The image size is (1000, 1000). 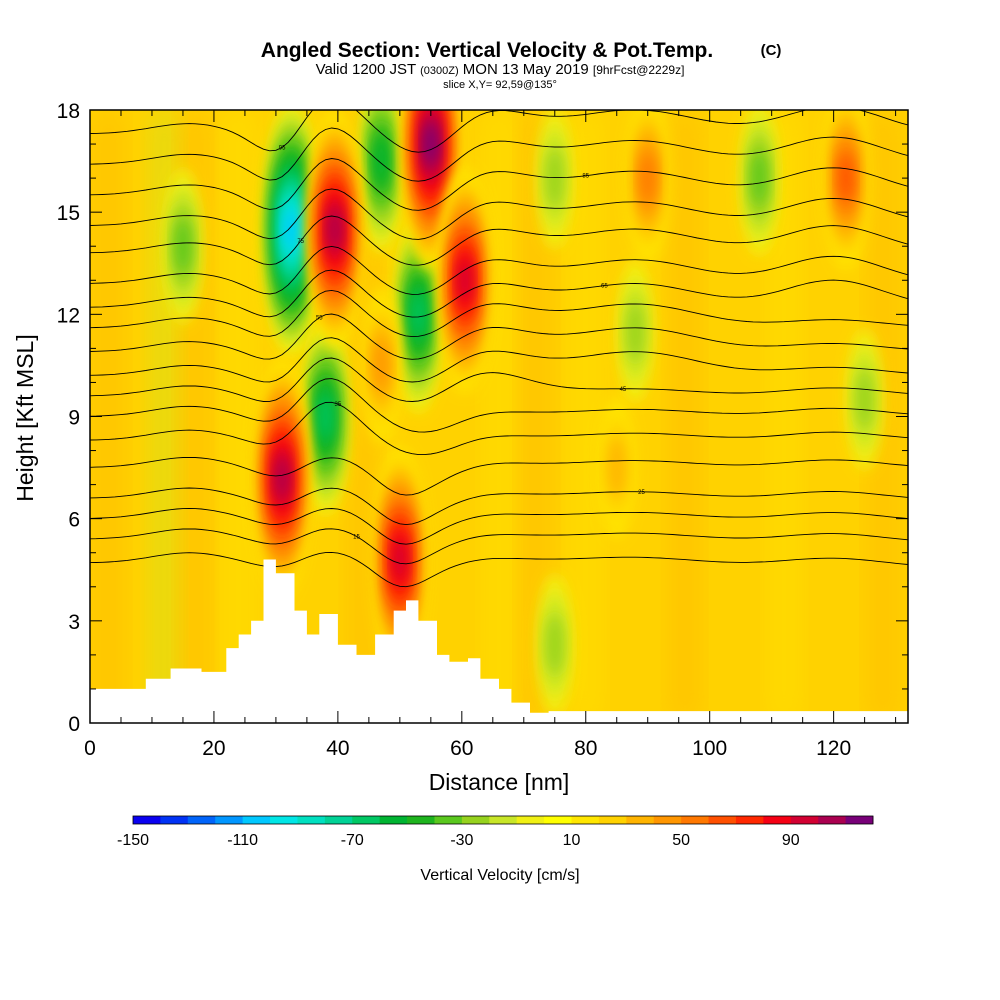 What do you see at coordinates (623, 390) in the screenshot?
I see `isentrope-label-45: 45` at bounding box center [623, 390].